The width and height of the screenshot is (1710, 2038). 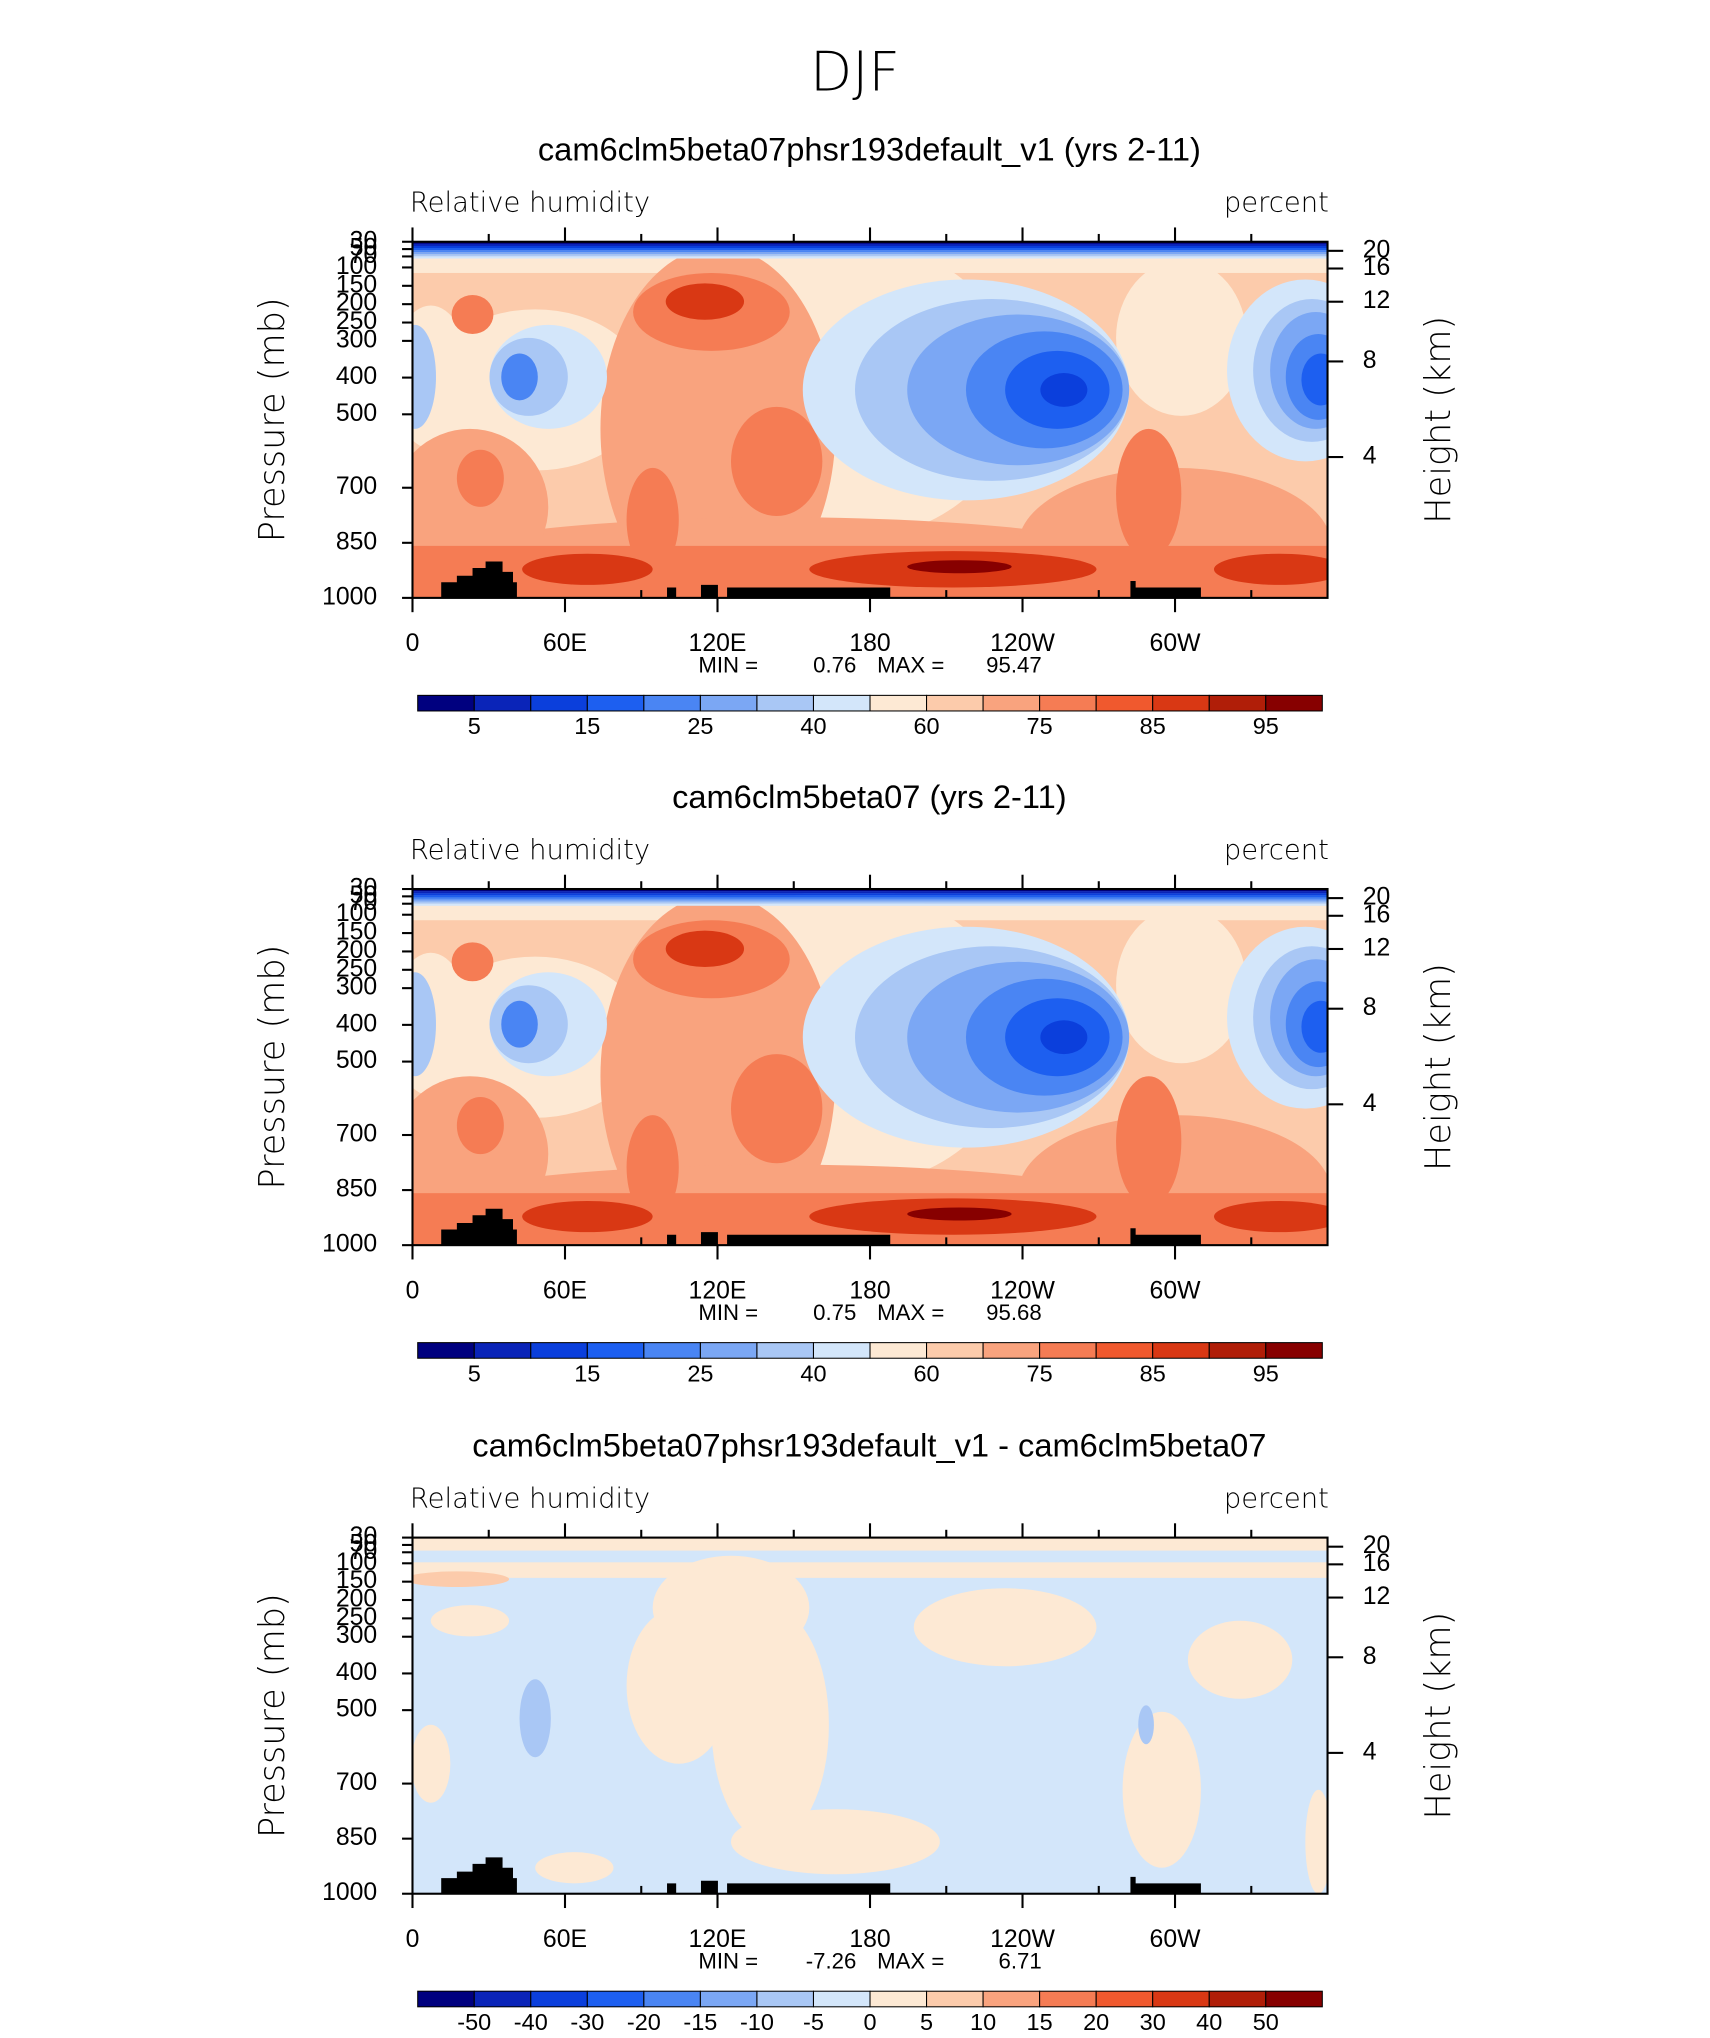 What do you see at coordinates (1438, 1716) in the screenshot?
I see `y2-axis-title: Height (km)` at bounding box center [1438, 1716].